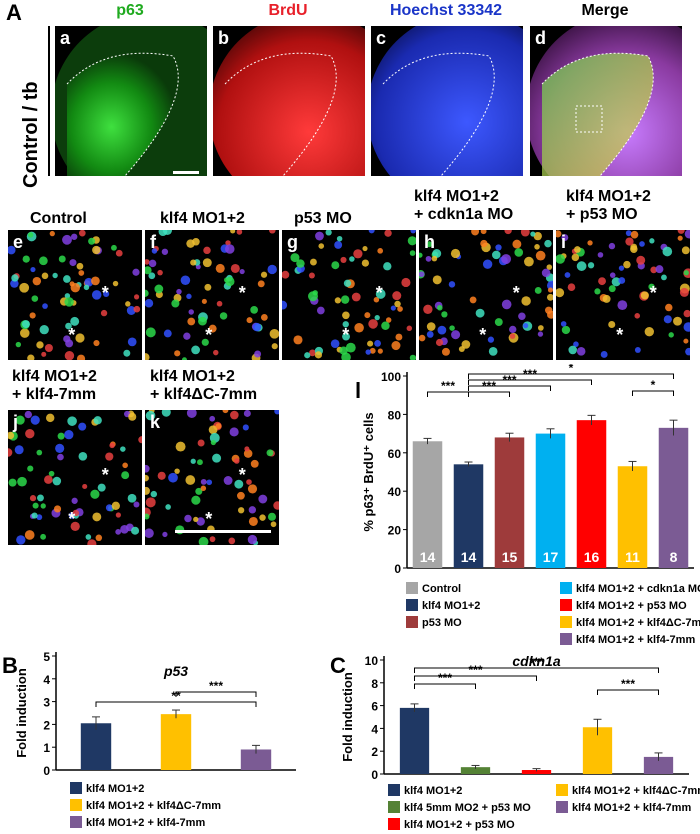 Image resolution: width=700 pixels, height=834 pixels. I want to click on channel-title-brdu: BrdU, so click(288, 10).